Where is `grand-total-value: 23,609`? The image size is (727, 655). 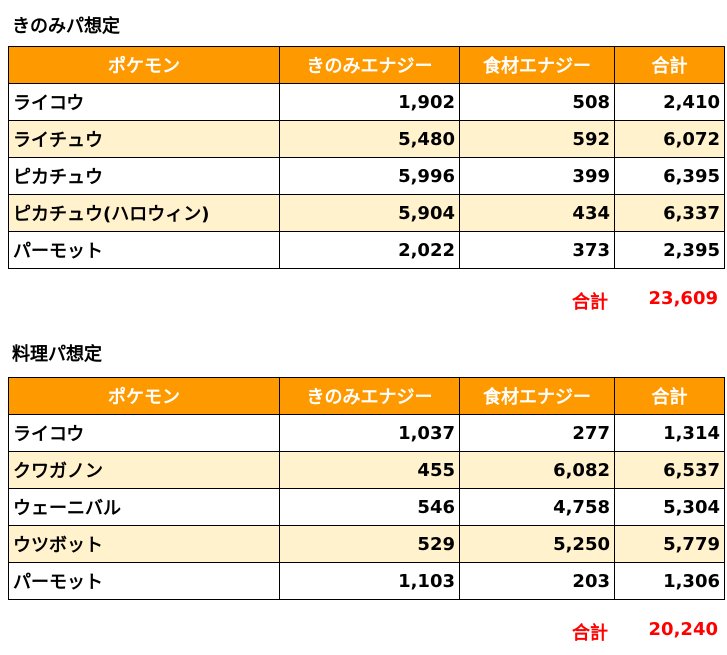
grand-total-value: 23,609 is located at coordinates (683, 298).